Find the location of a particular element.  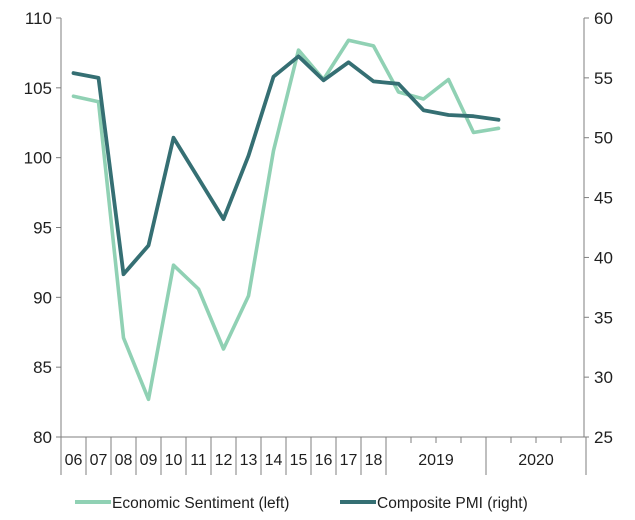

right-tick-label: 55 is located at coordinates (603, 78).